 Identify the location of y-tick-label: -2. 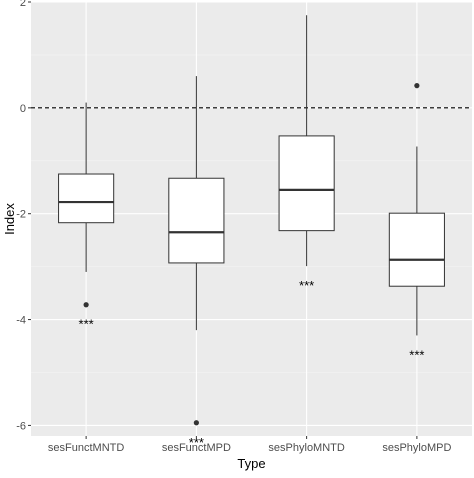
(21, 215).